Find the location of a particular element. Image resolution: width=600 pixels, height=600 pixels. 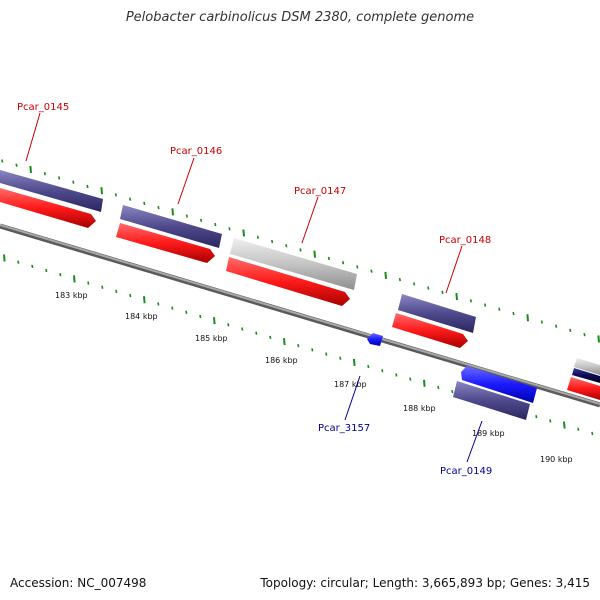

feature-pcar-0147-gray is located at coordinates (293, 264).